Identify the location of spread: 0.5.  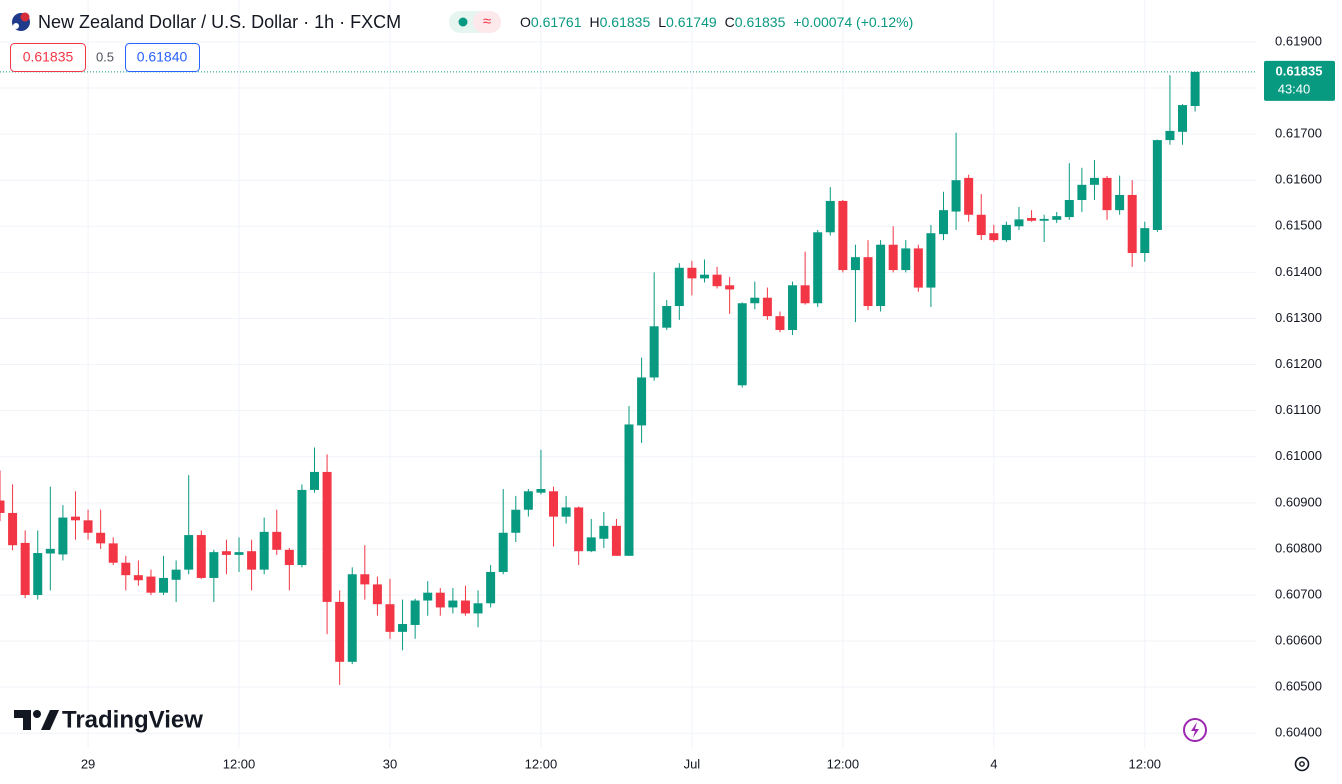
(105, 56).